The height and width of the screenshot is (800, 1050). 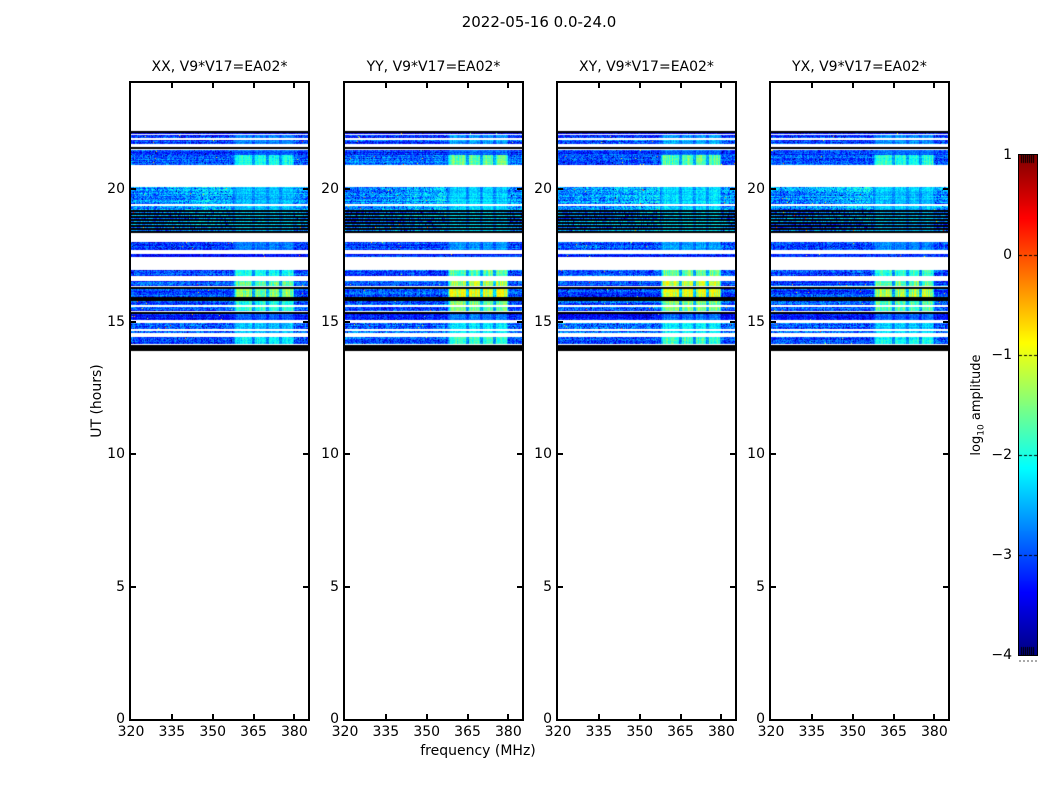 I want to click on panel-title-yy: YY, V9*V17=EA02*, so click(x=433, y=67).